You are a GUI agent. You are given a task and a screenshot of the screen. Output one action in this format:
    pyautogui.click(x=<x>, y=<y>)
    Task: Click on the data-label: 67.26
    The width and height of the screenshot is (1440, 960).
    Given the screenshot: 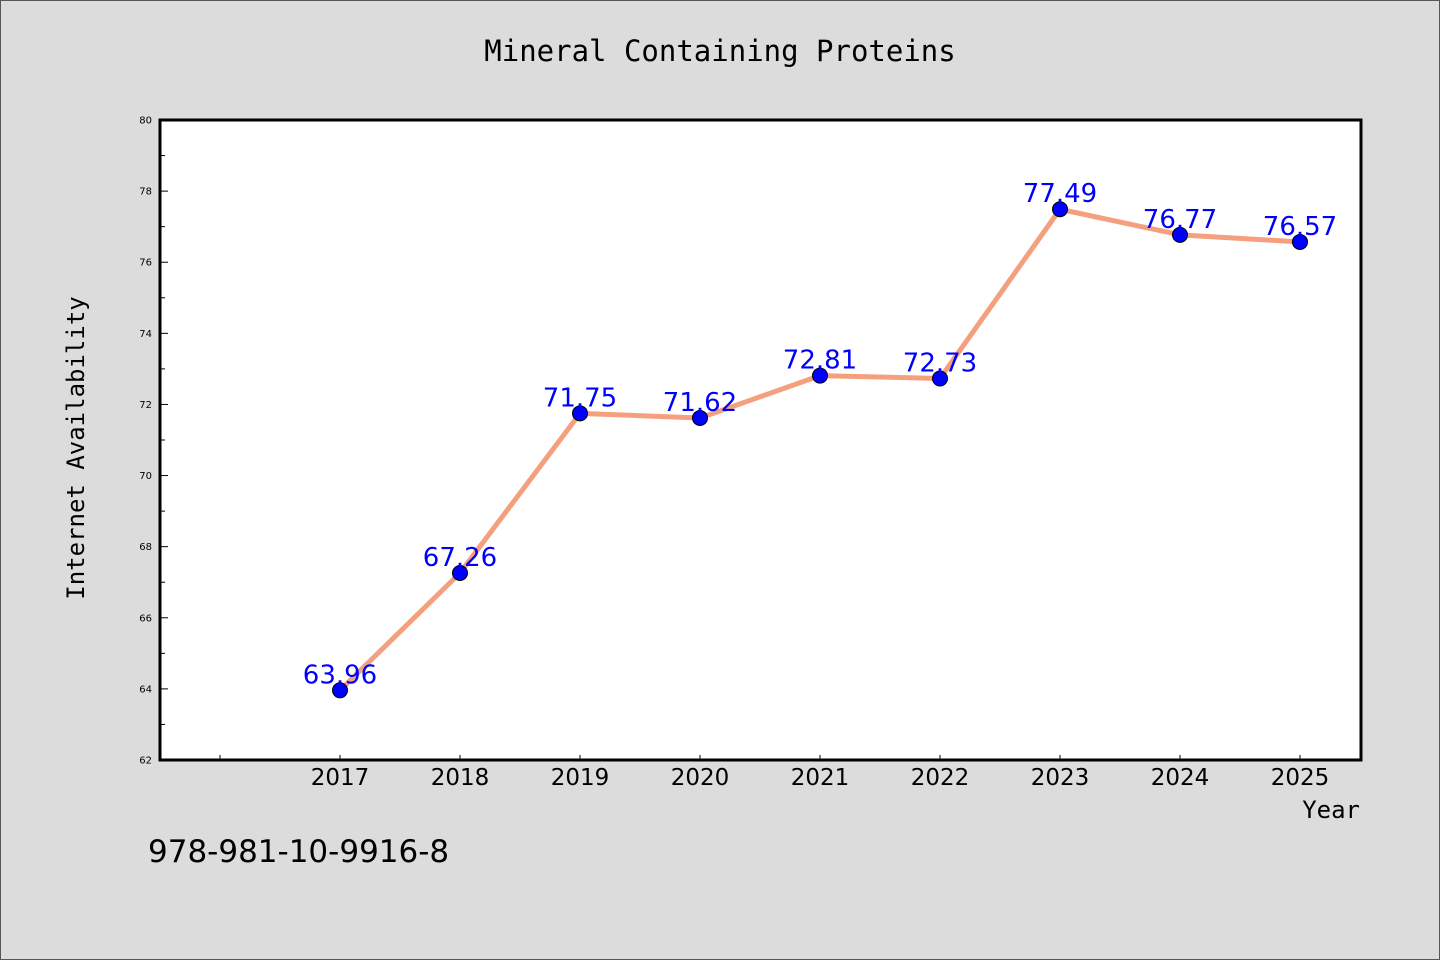 What is the action you would take?
    pyautogui.click(x=460, y=558)
    